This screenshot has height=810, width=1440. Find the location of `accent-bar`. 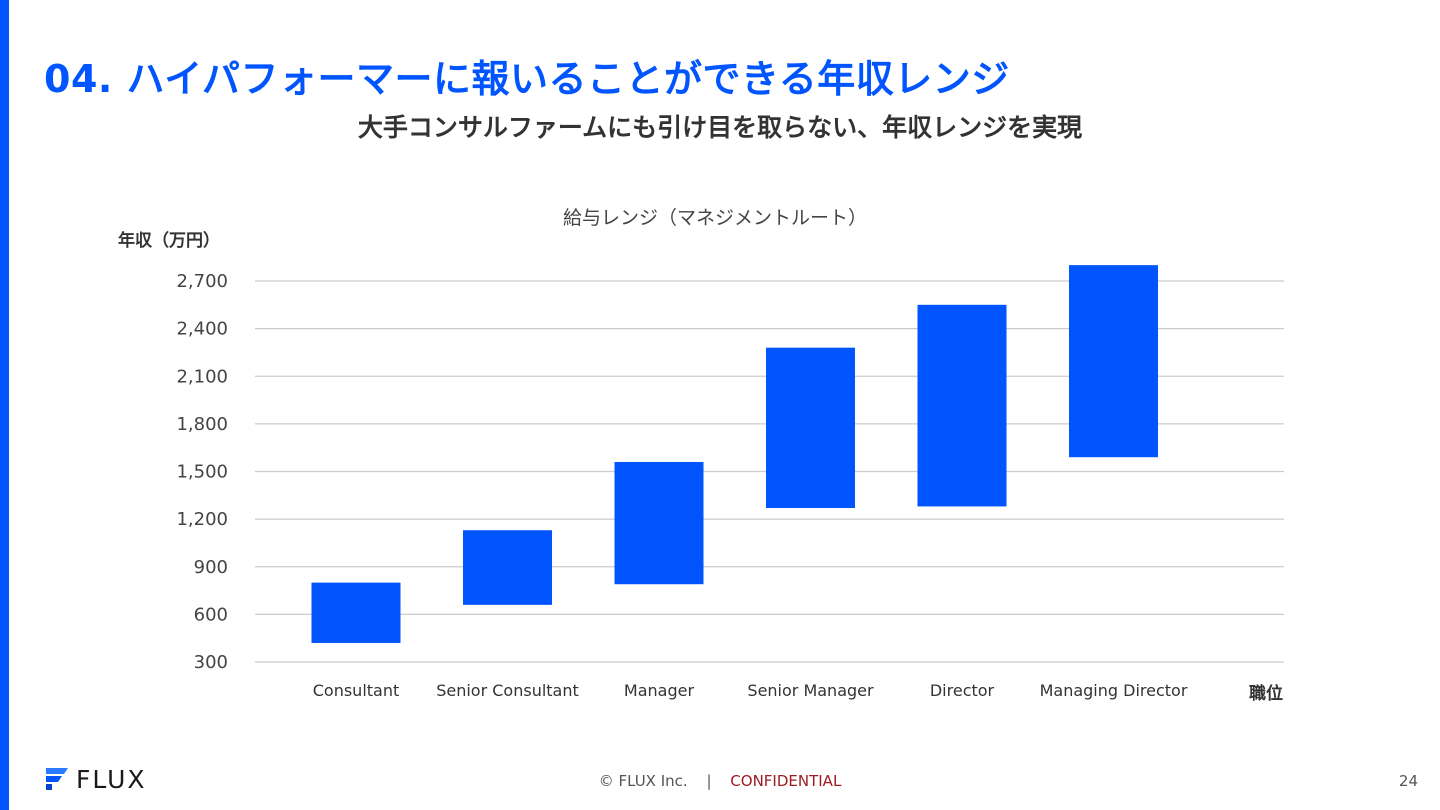

accent-bar is located at coordinates (4, 405).